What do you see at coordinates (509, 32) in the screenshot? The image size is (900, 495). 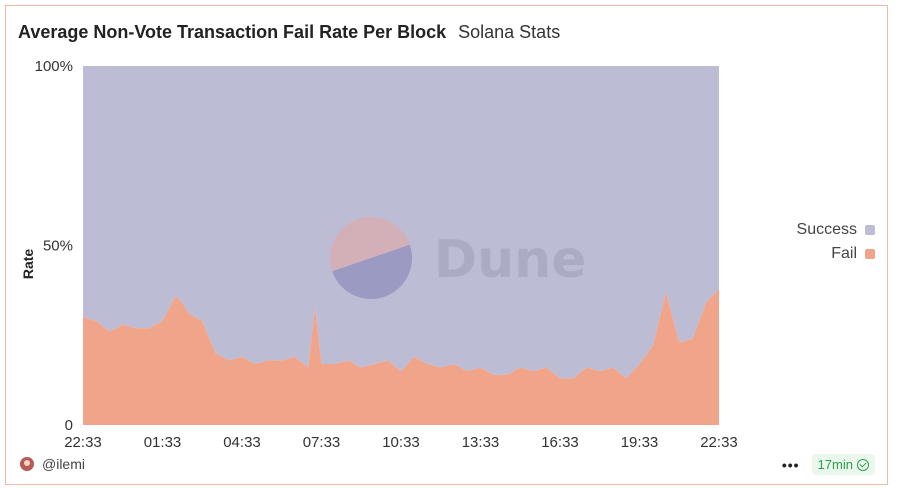 I see `dashboard-name: Solana Stats` at bounding box center [509, 32].